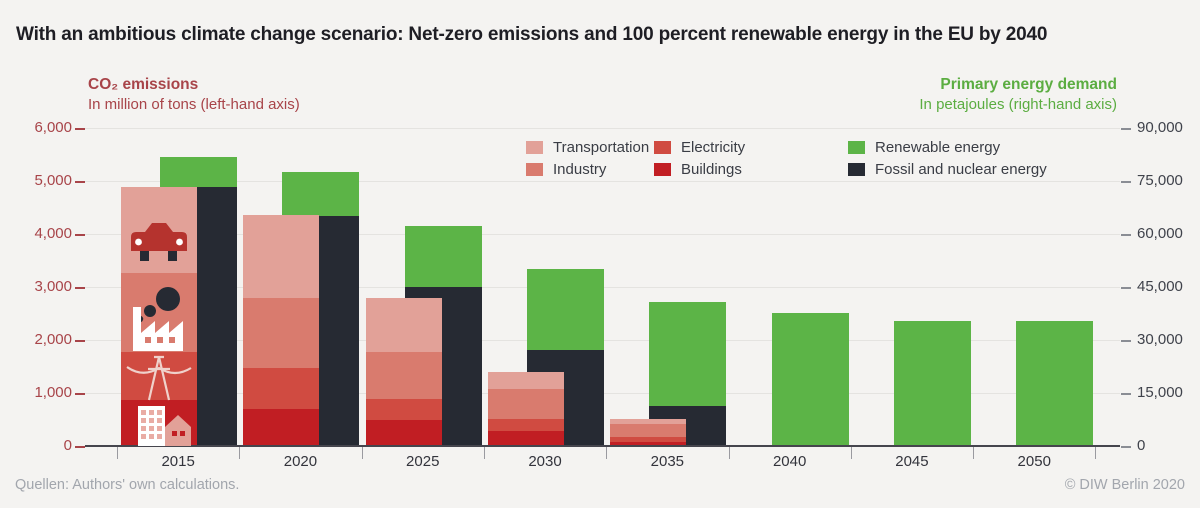 The image size is (1200, 508). I want to click on x-axis-label: 2020, so click(300, 461).